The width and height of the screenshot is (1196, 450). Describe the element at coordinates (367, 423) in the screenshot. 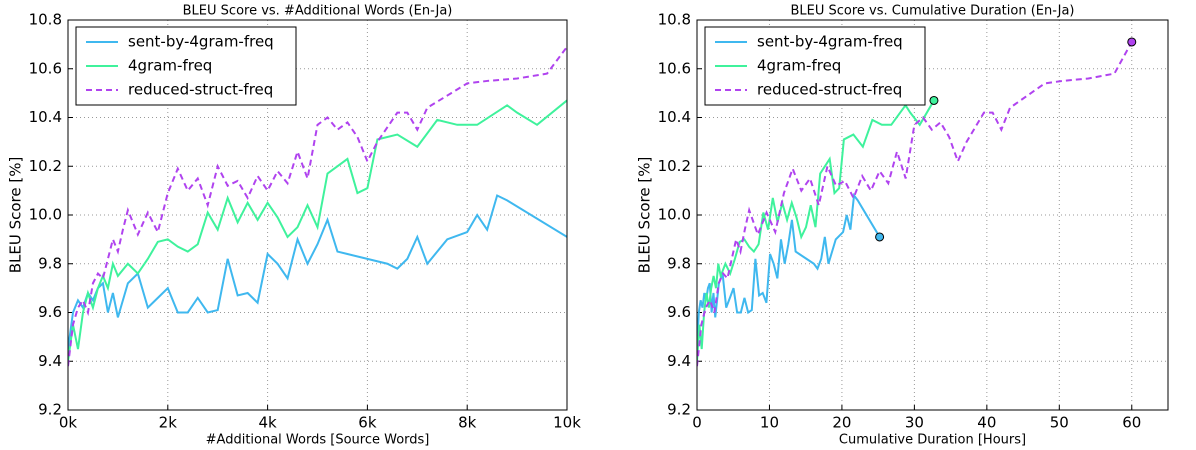

I see `x-tick-label: 6k` at that location.